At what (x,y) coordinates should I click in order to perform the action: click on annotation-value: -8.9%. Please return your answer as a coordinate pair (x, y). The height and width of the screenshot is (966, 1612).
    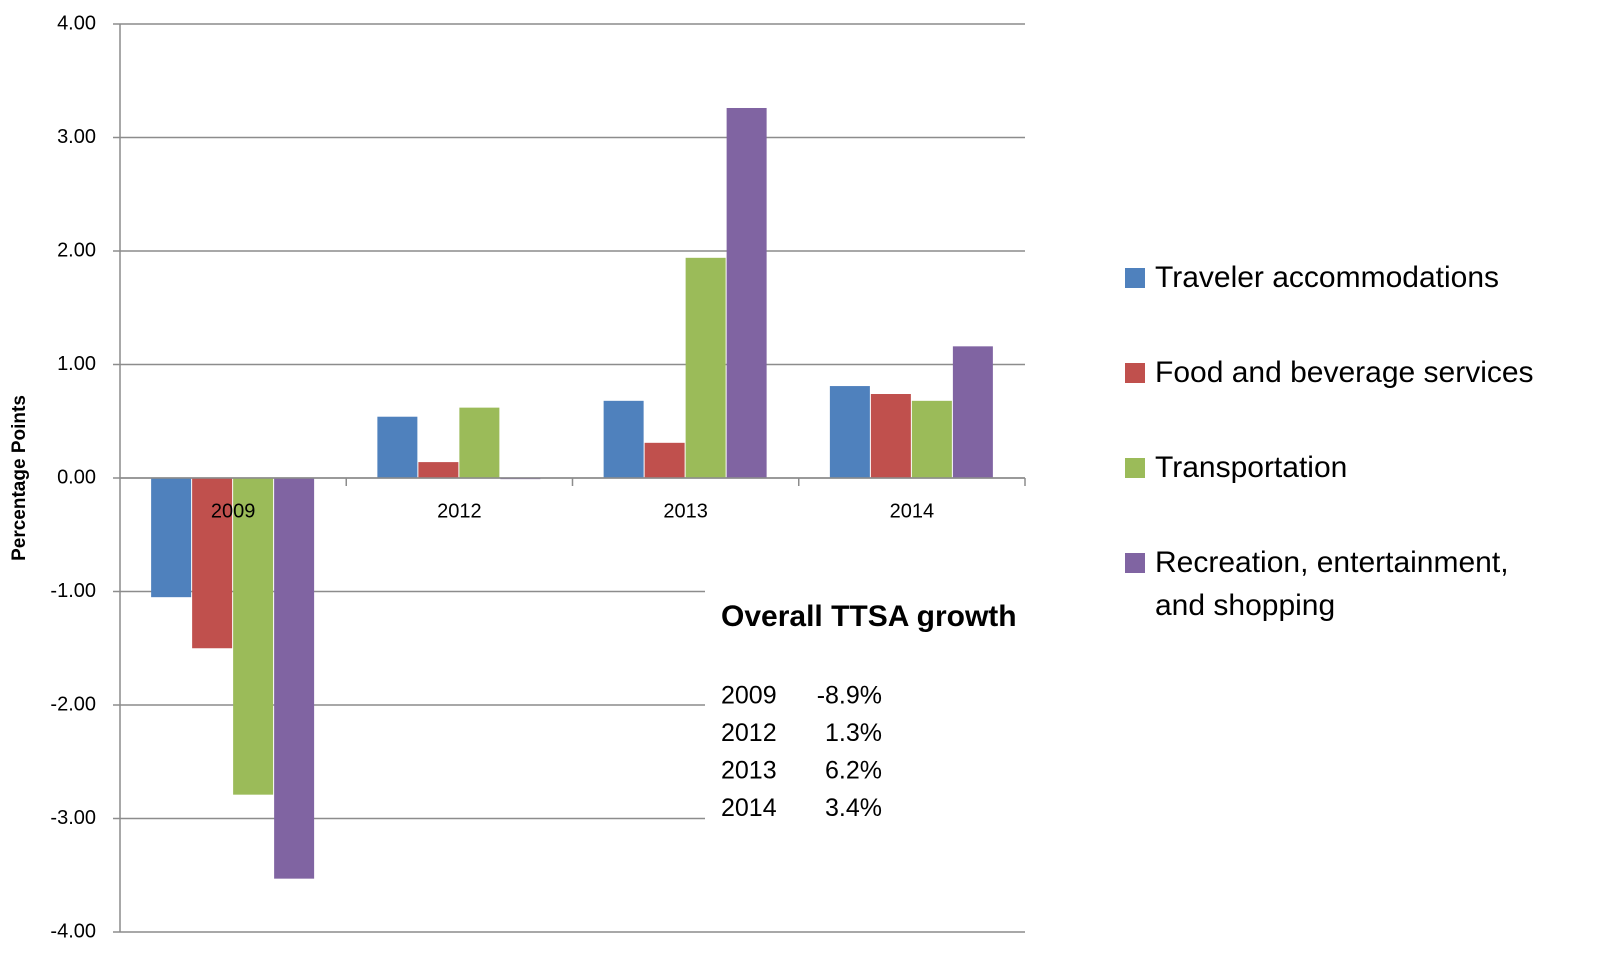
    Looking at the image, I should click on (849, 696).